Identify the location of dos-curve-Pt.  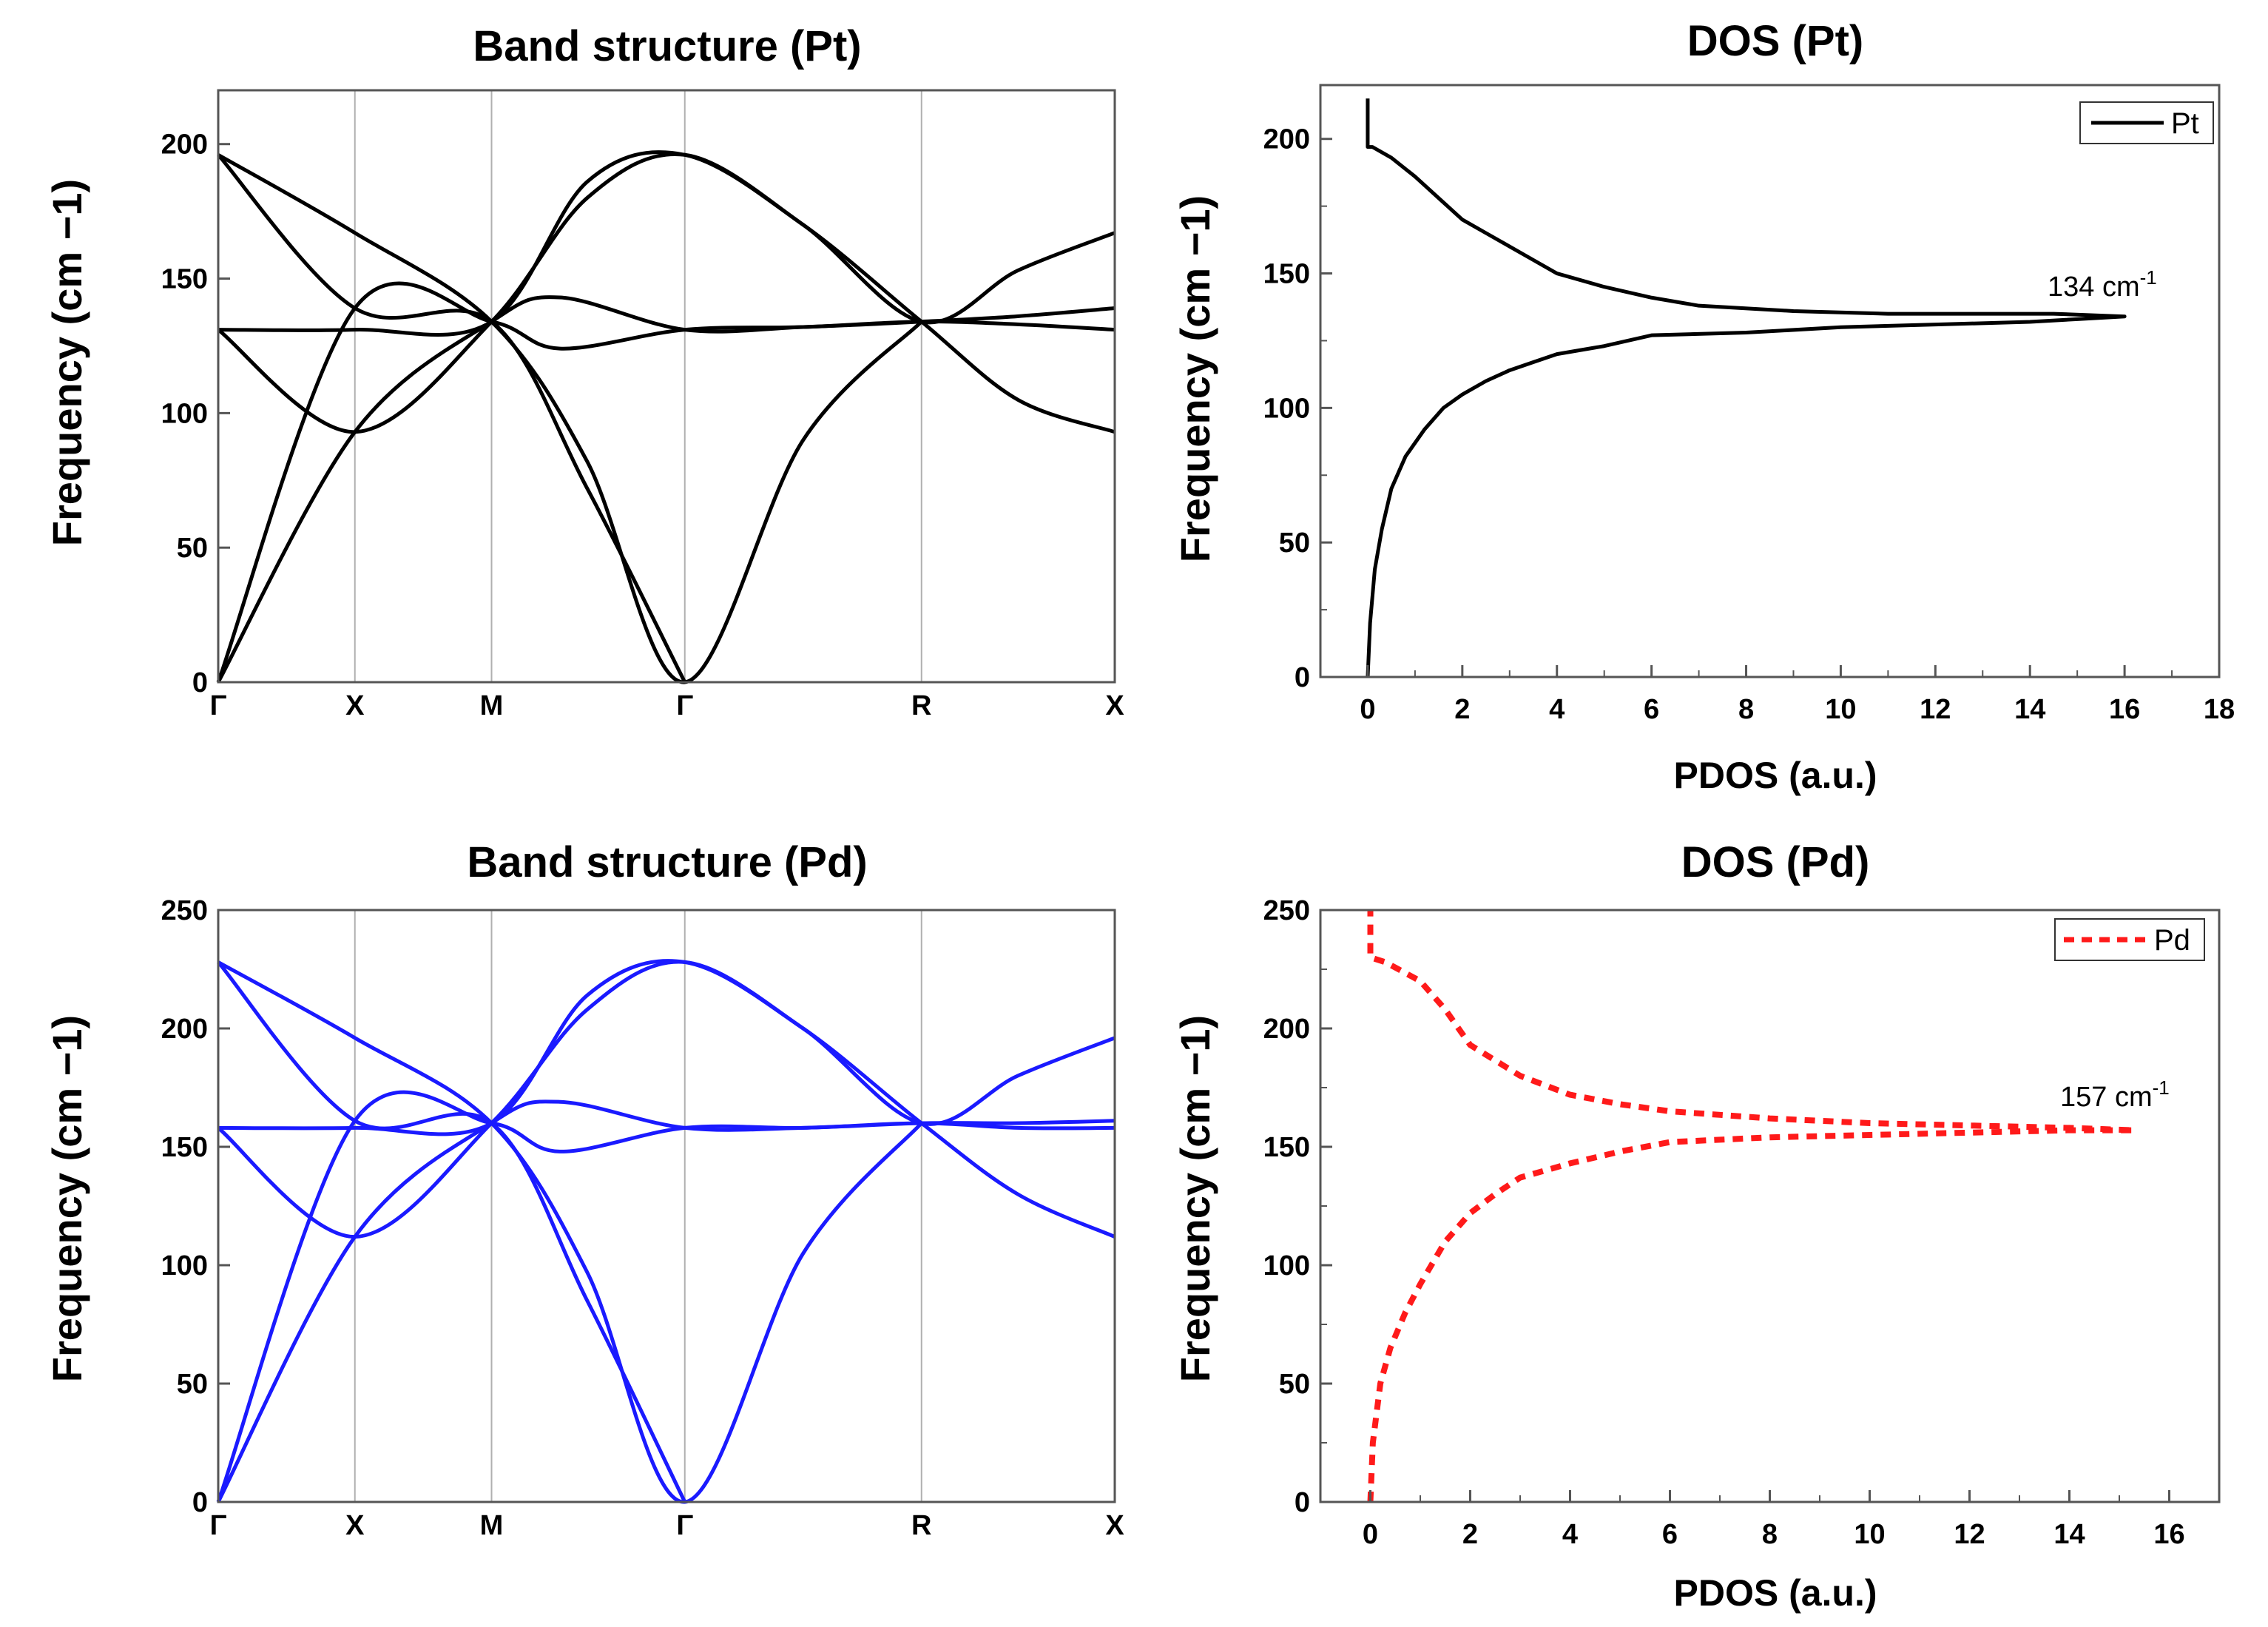
(1746, 388).